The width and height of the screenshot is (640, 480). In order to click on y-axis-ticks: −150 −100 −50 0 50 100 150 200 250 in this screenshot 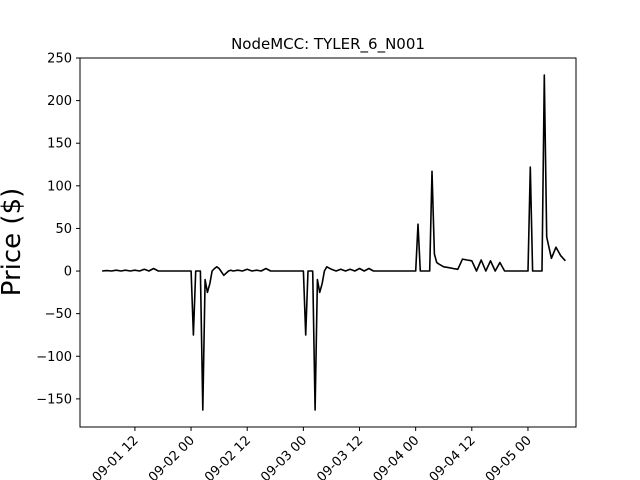, I will do `click(58, 229)`.